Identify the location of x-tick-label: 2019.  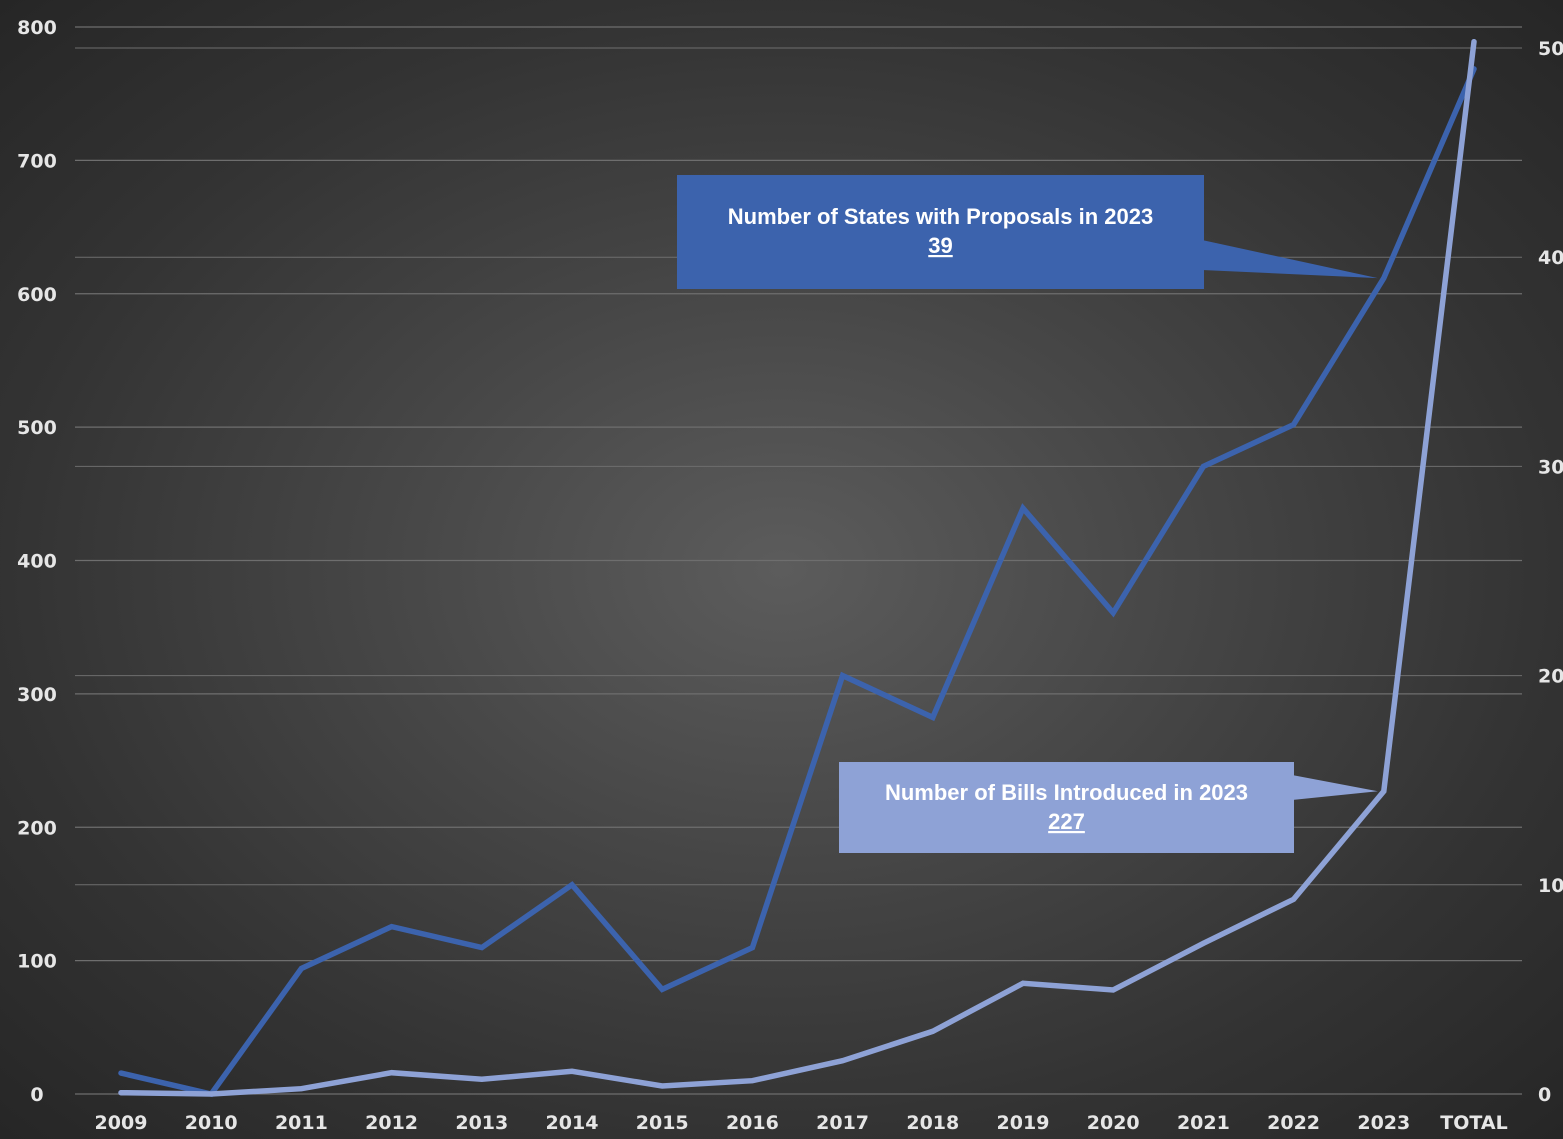
(1023, 1123).